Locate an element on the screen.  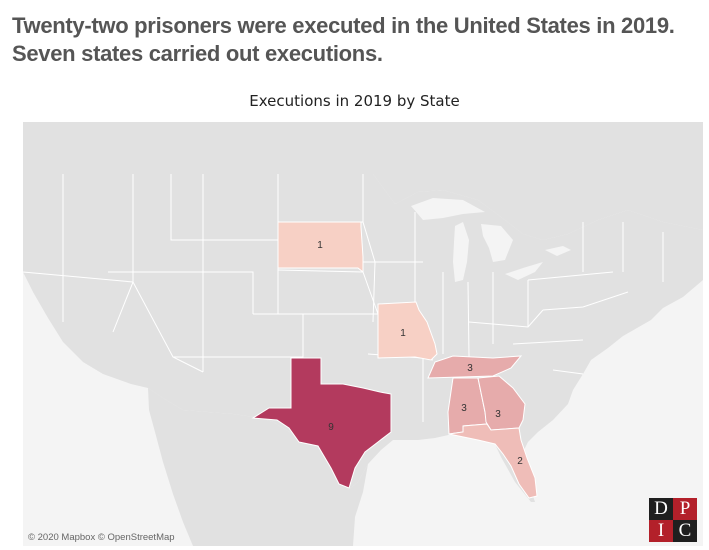
state-texas is located at coordinates (321, 423).